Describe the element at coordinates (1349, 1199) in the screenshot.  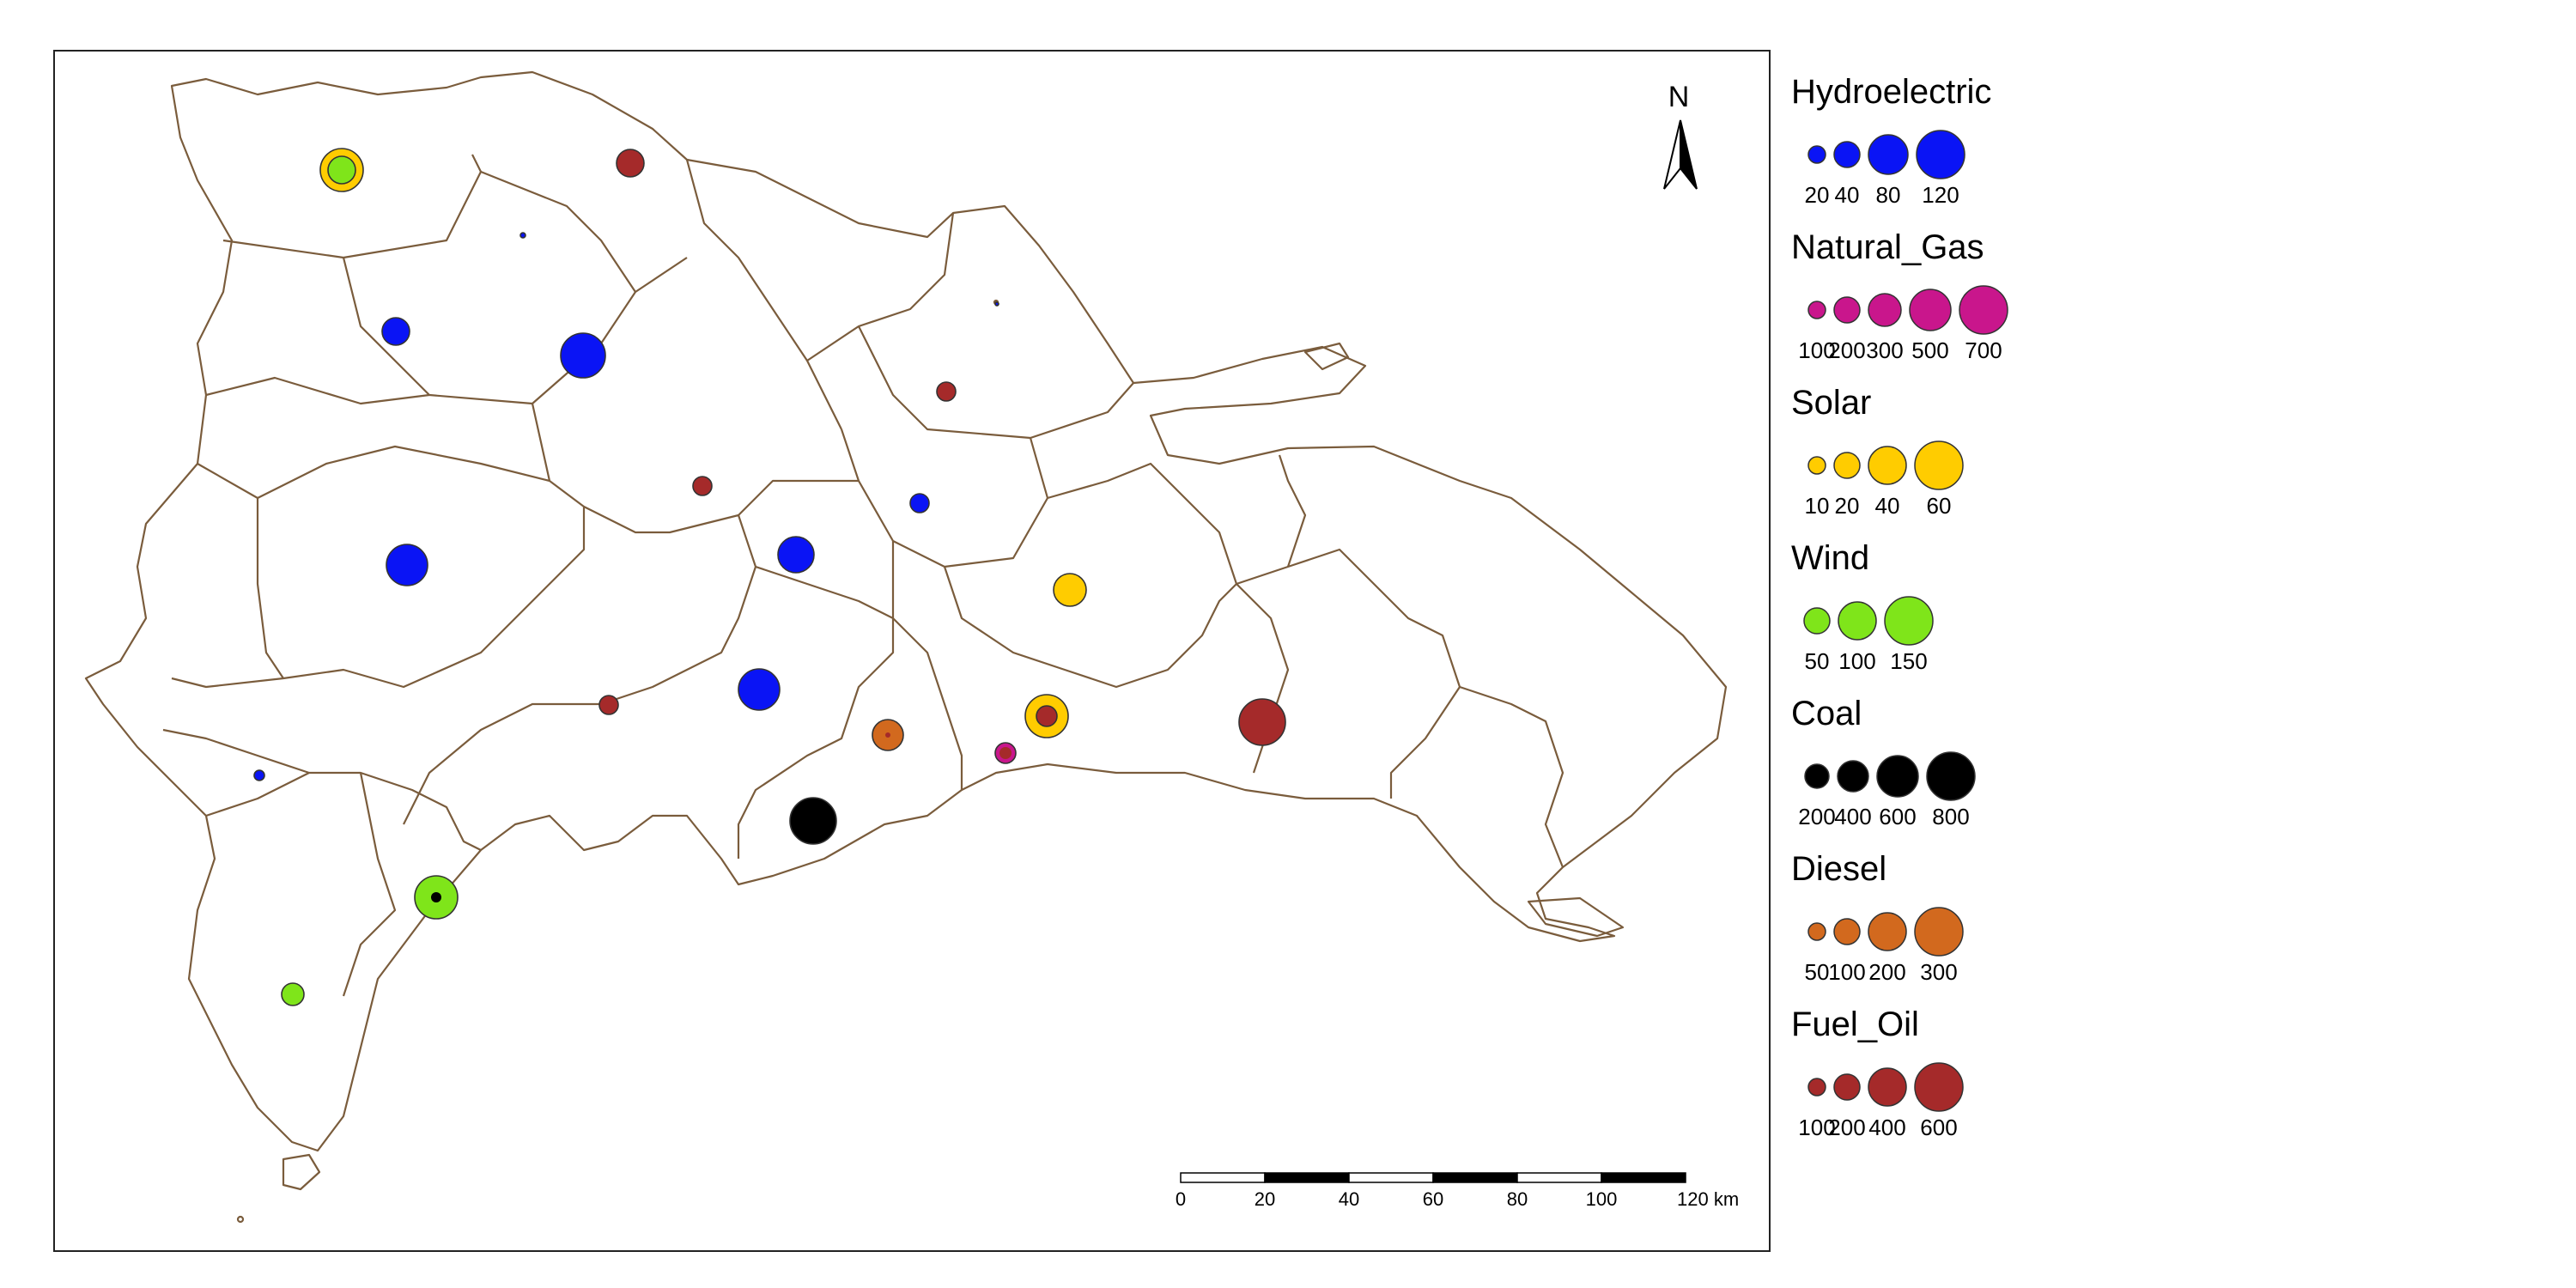
I see `scale-bar-label: 40` at that location.